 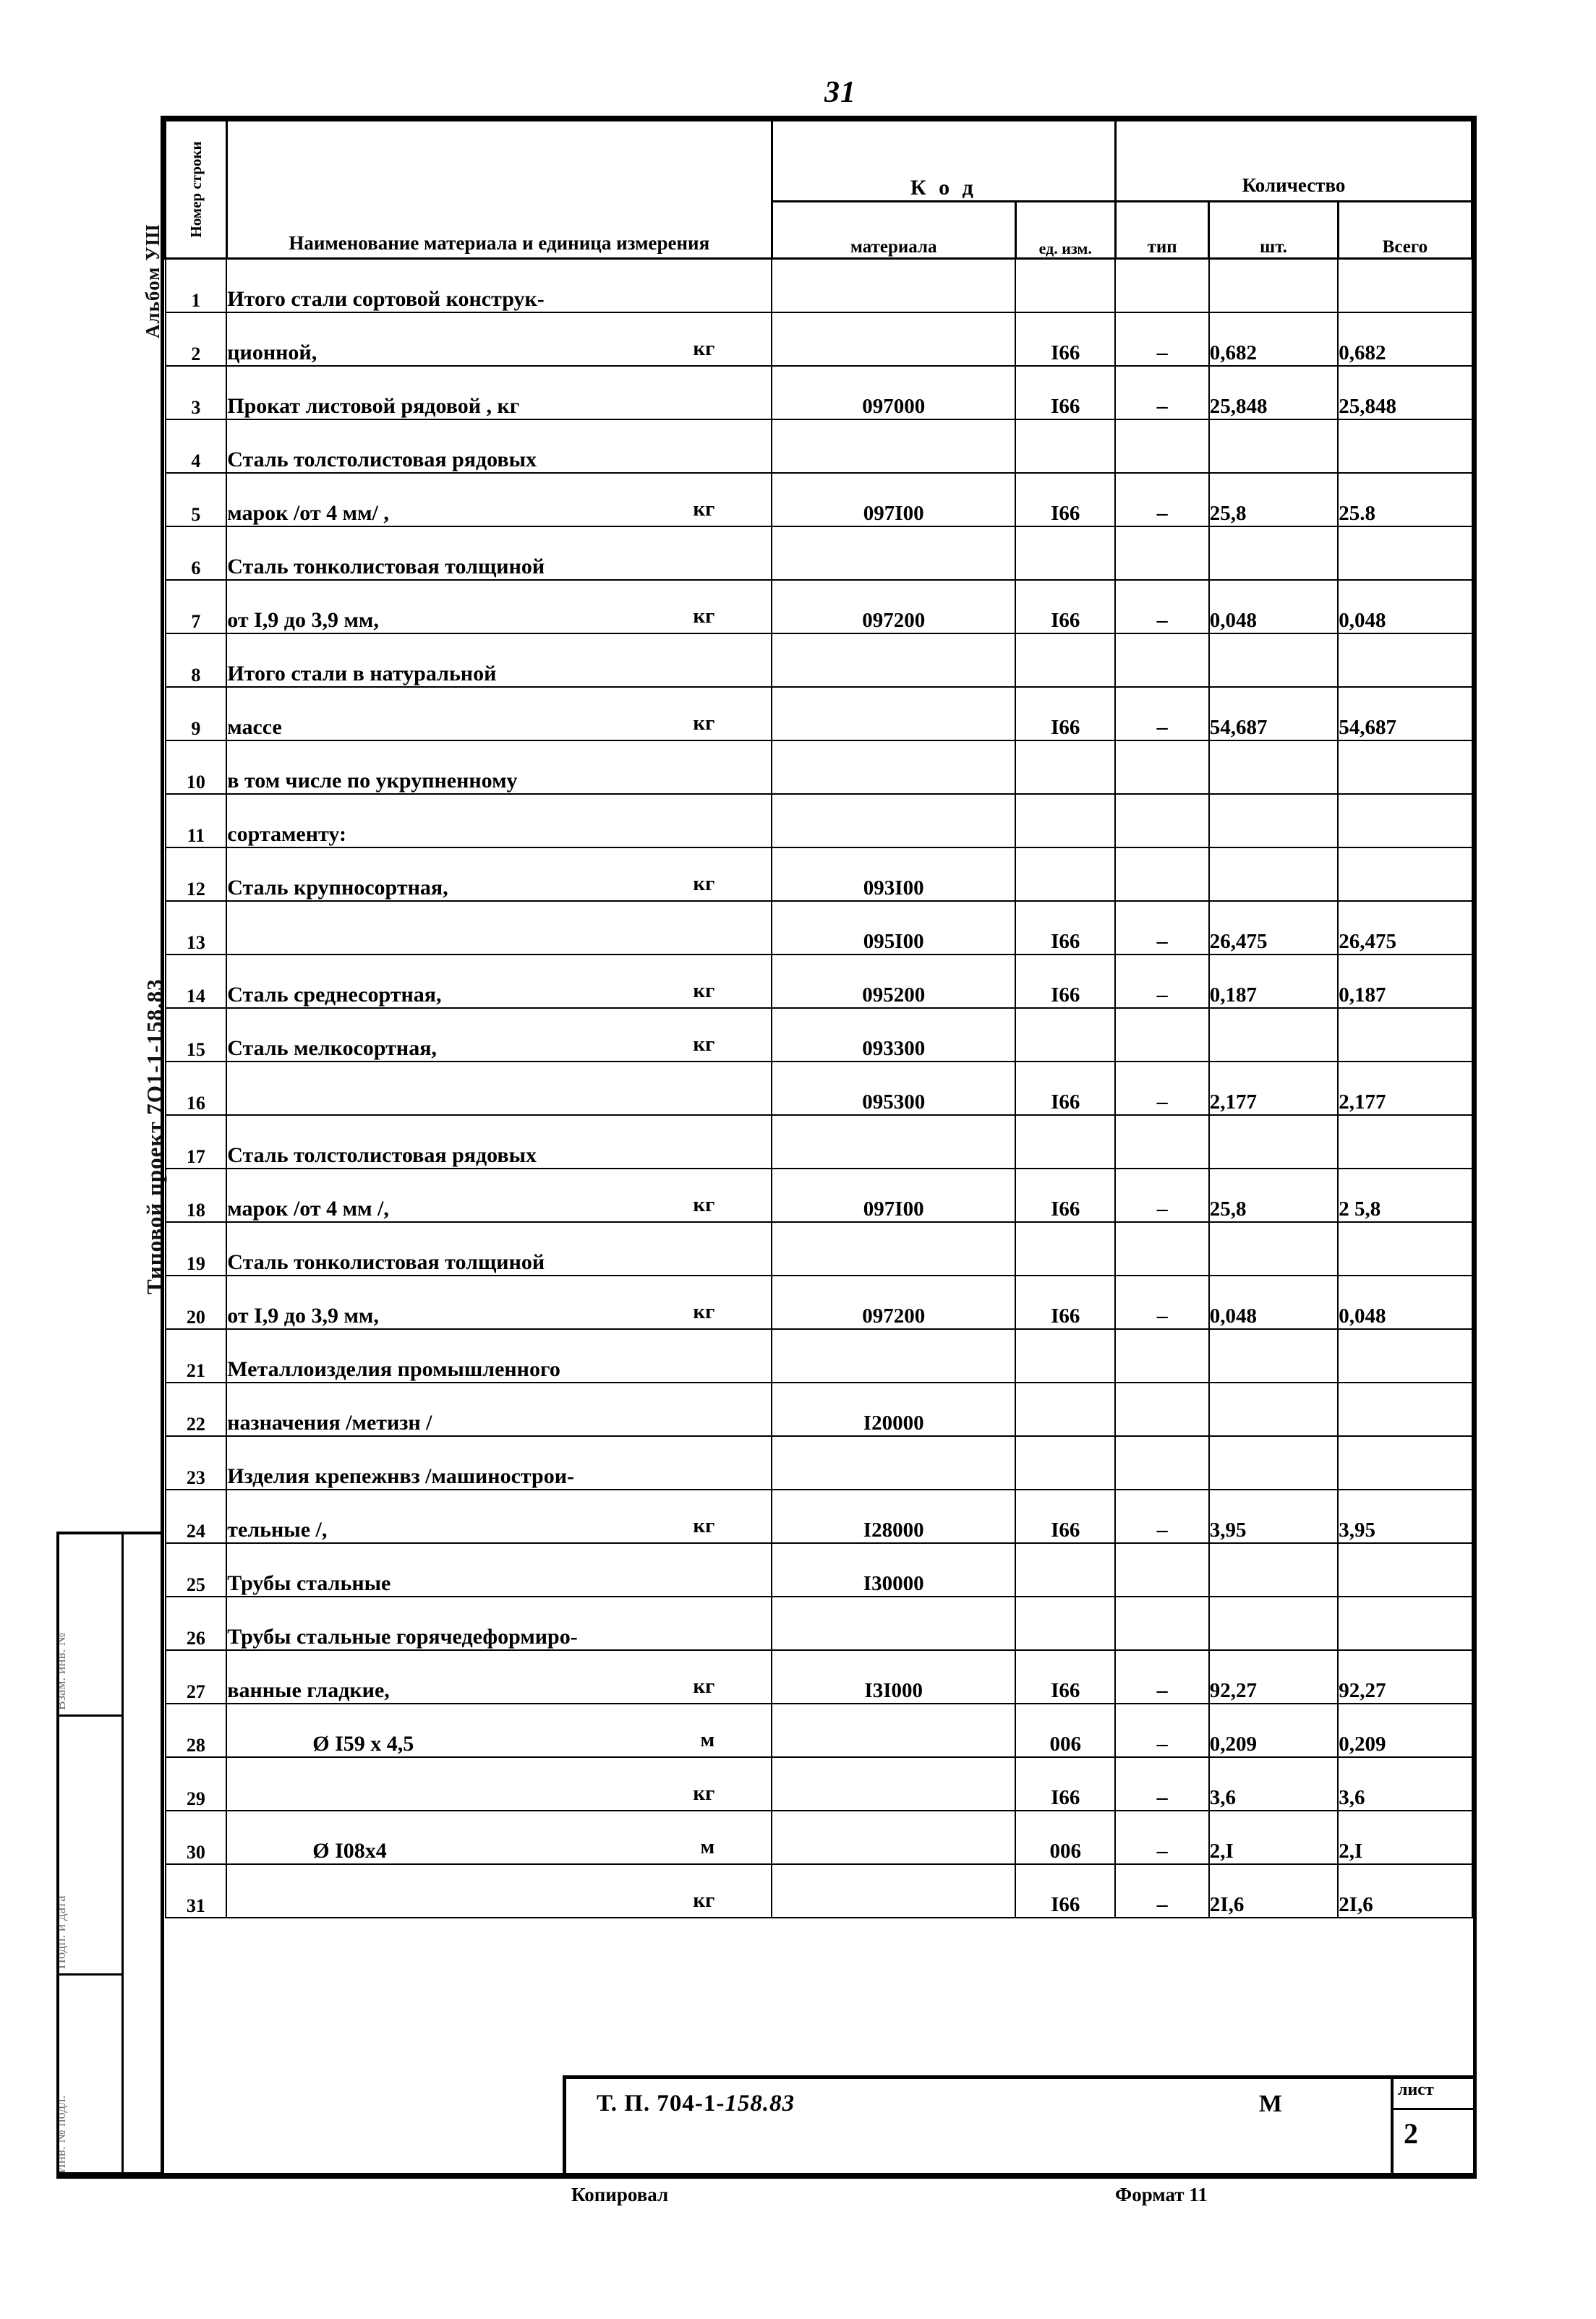 What do you see at coordinates (894, 1516) in the screenshot?
I see `material-code-cell: I28000` at bounding box center [894, 1516].